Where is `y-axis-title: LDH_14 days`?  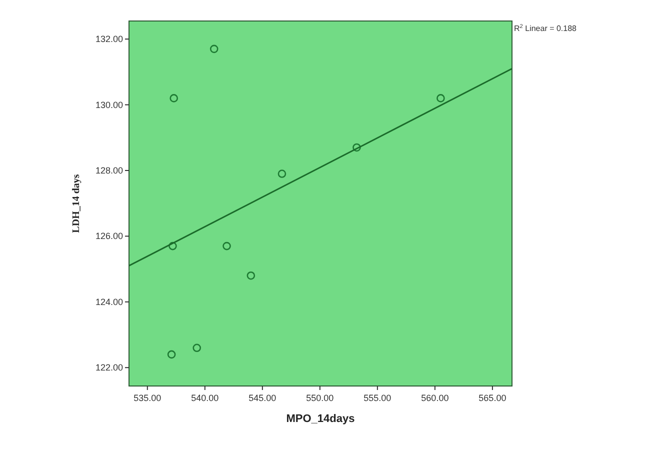
y-axis-title: LDH_14 days is located at coordinates (76, 203).